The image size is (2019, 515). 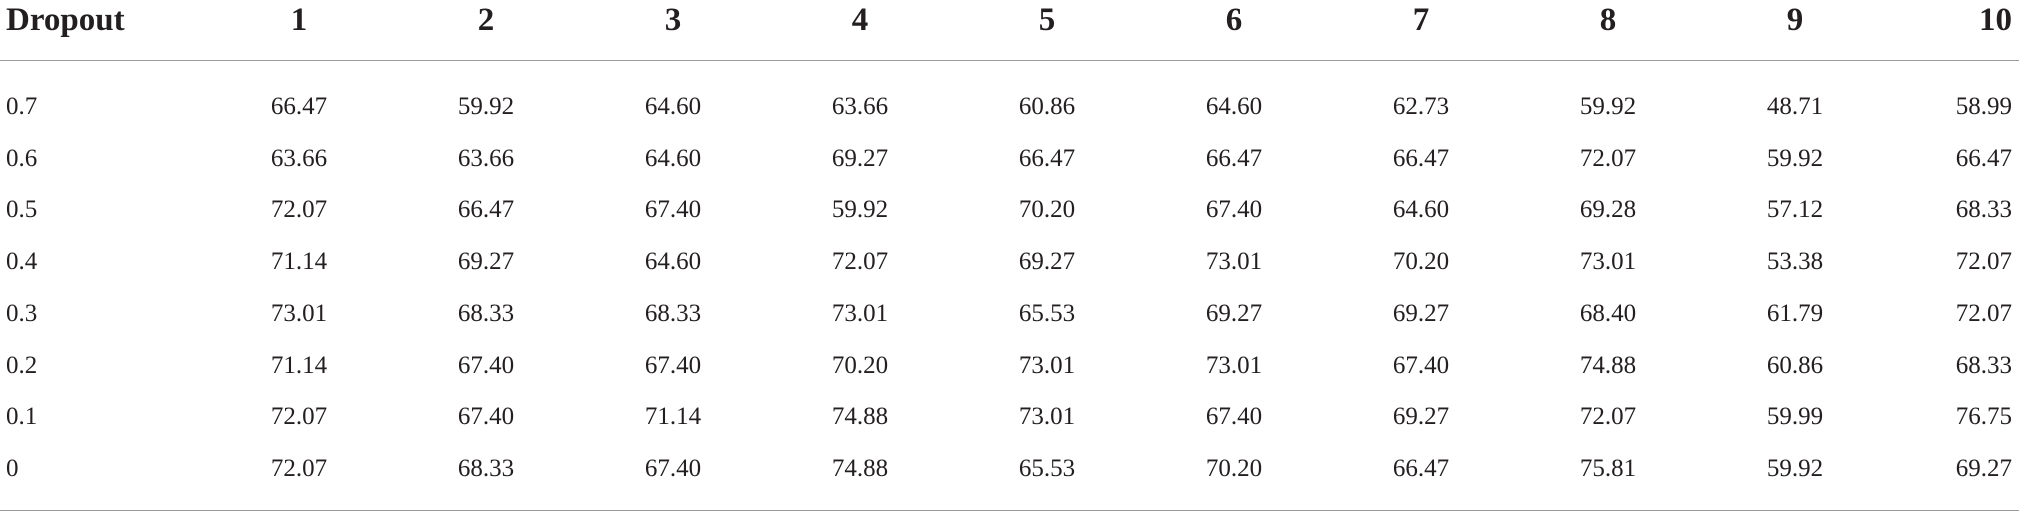 What do you see at coordinates (1009, 510) in the screenshot?
I see `bottom-rule` at bounding box center [1009, 510].